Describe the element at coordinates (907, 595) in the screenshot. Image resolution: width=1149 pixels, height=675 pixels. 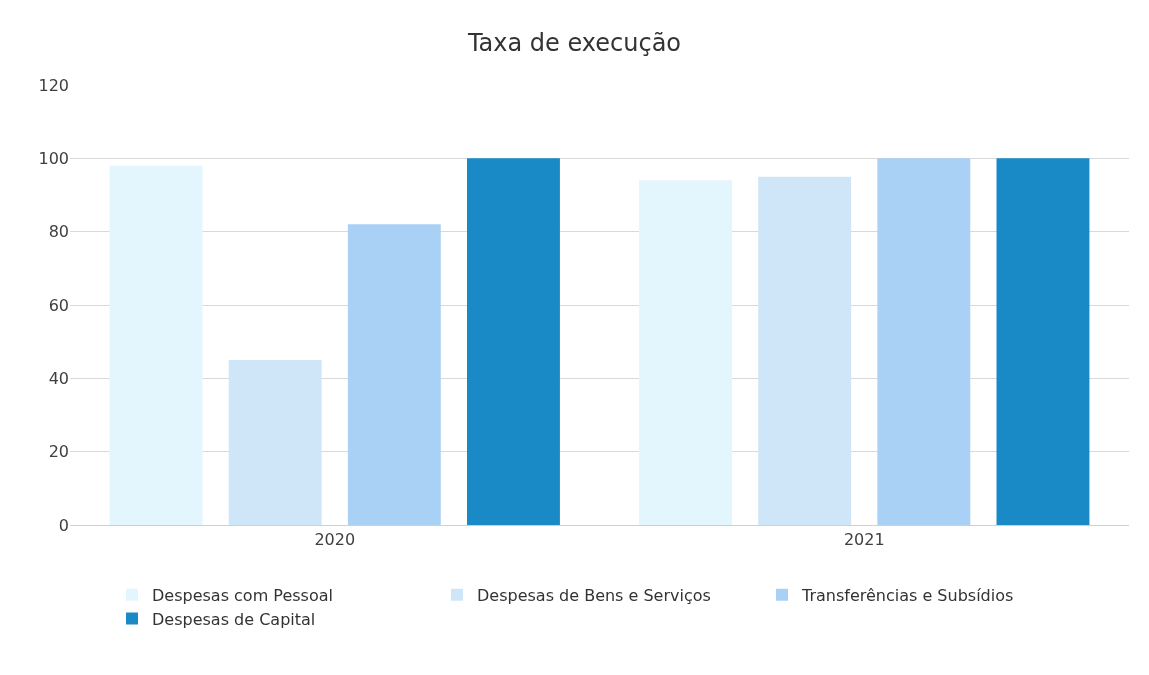
I see `legend-label: Transferências e Subsídios` at that location.